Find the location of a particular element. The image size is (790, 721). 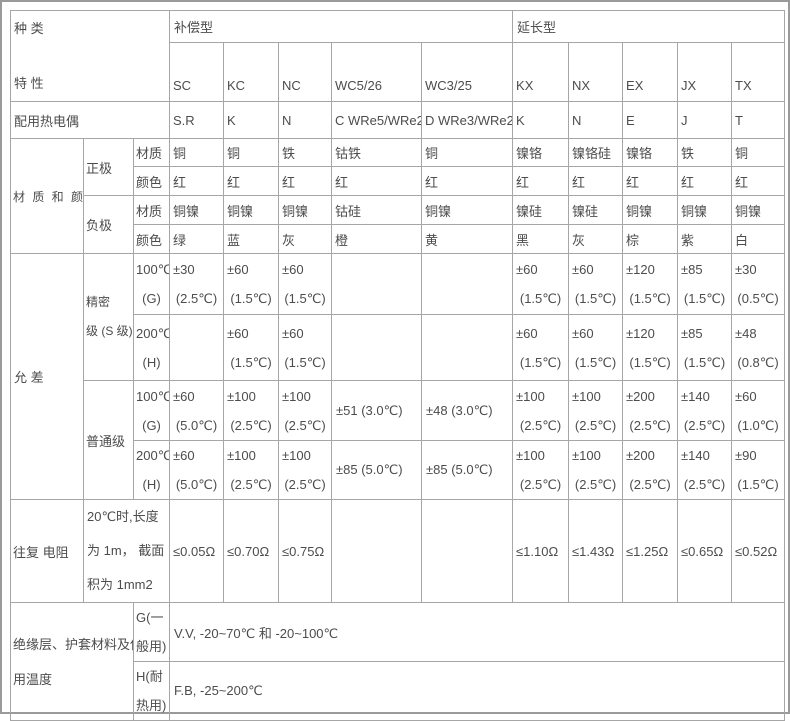

temp-value: 100℃ is located at coordinates (153, 396).